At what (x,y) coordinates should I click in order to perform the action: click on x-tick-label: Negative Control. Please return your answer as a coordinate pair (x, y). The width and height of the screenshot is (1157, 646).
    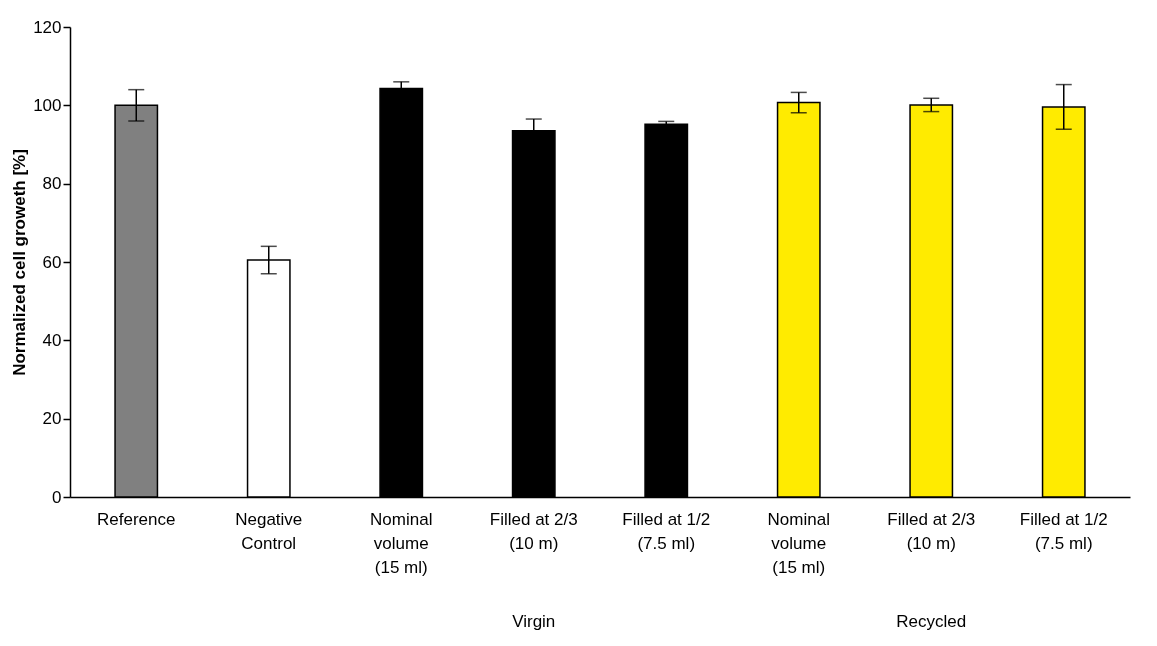
    Looking at the image, I should click on (269, 531).